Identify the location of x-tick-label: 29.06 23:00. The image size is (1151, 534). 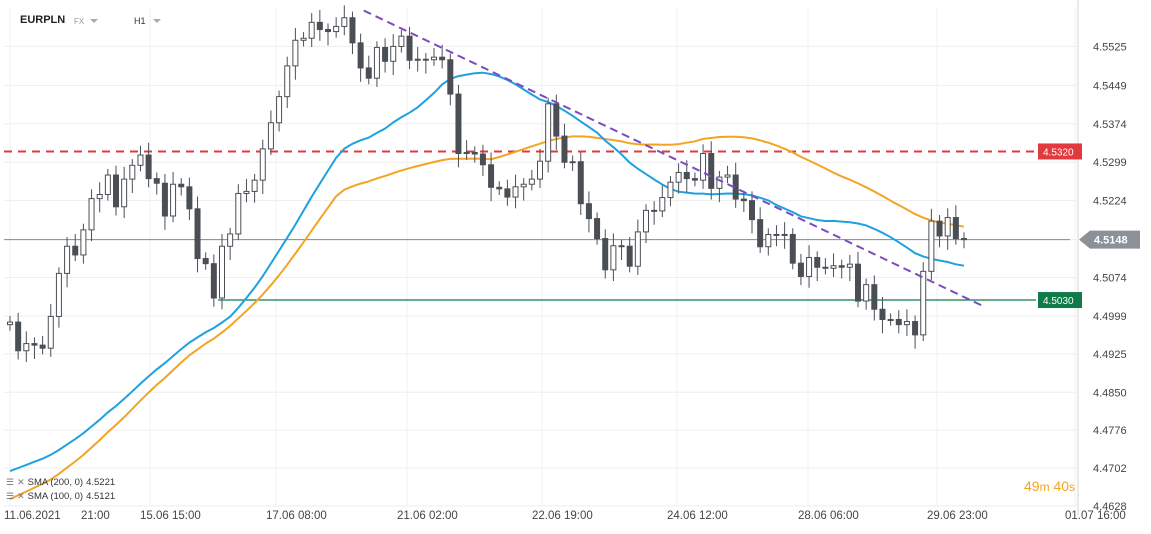
(957, 516).